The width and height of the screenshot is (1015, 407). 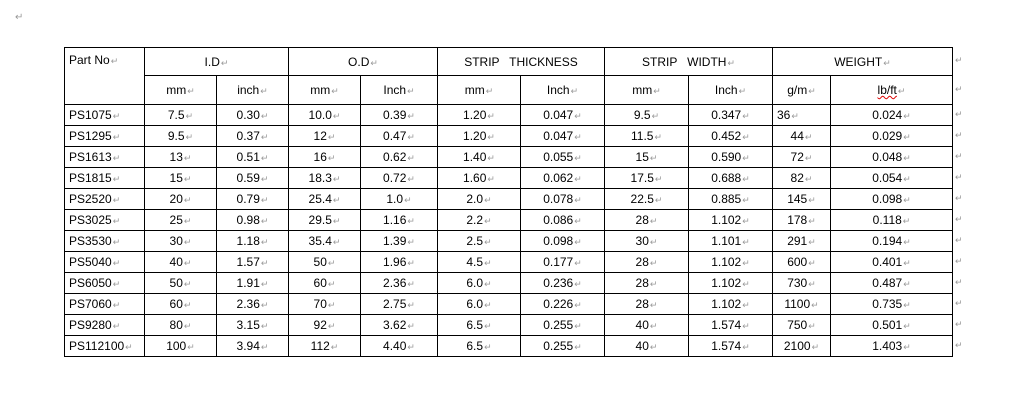 I want to click on part-number-cell: PS6050↵, so click(x=104, y=283).